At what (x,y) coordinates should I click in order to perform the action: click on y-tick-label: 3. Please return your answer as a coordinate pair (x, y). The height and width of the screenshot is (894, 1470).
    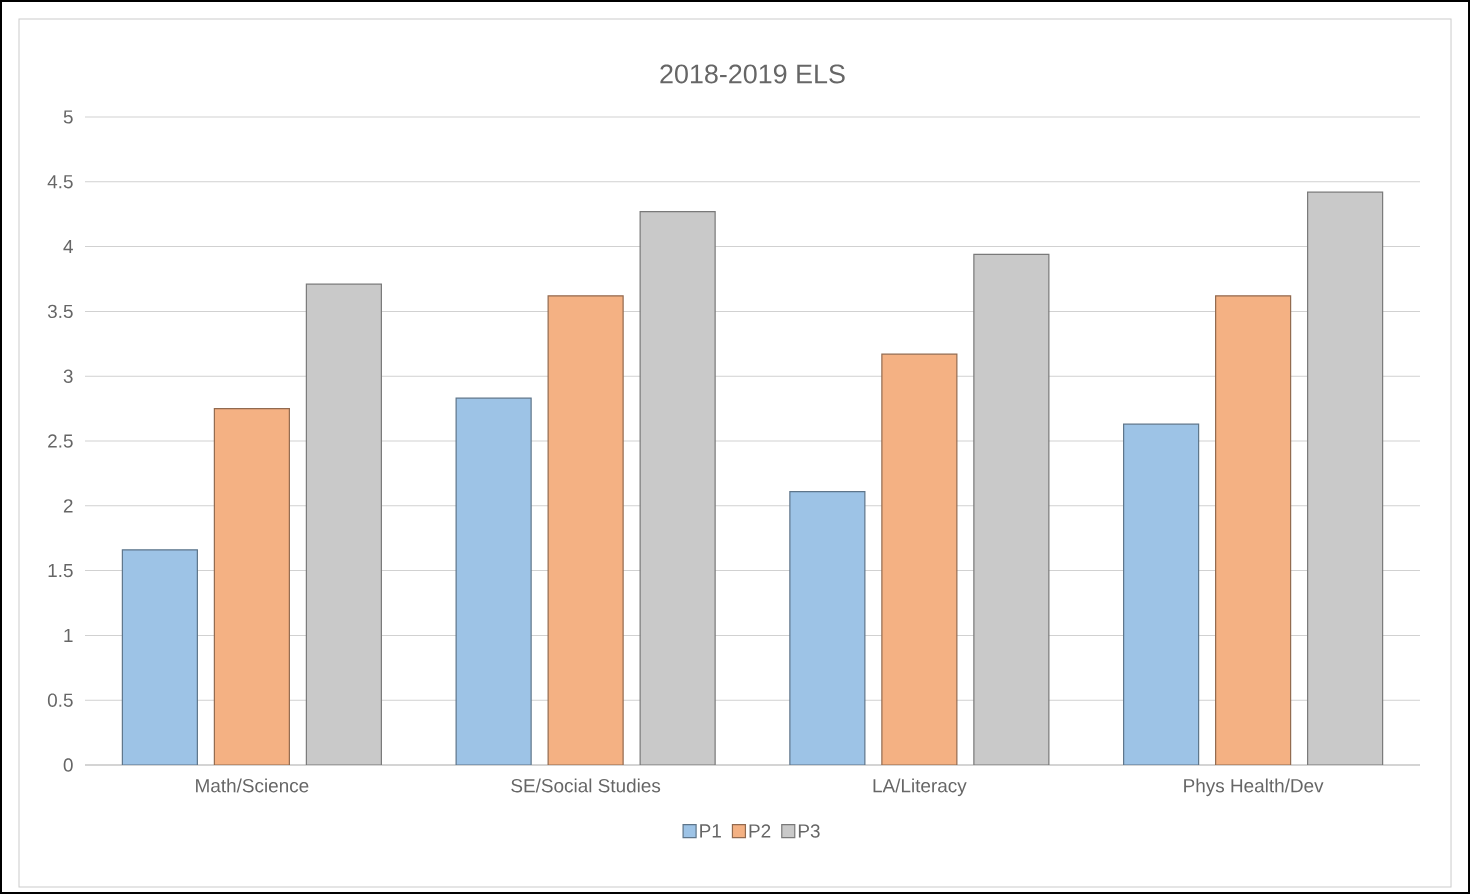
    Looking at the image, I should click on (68, 376).